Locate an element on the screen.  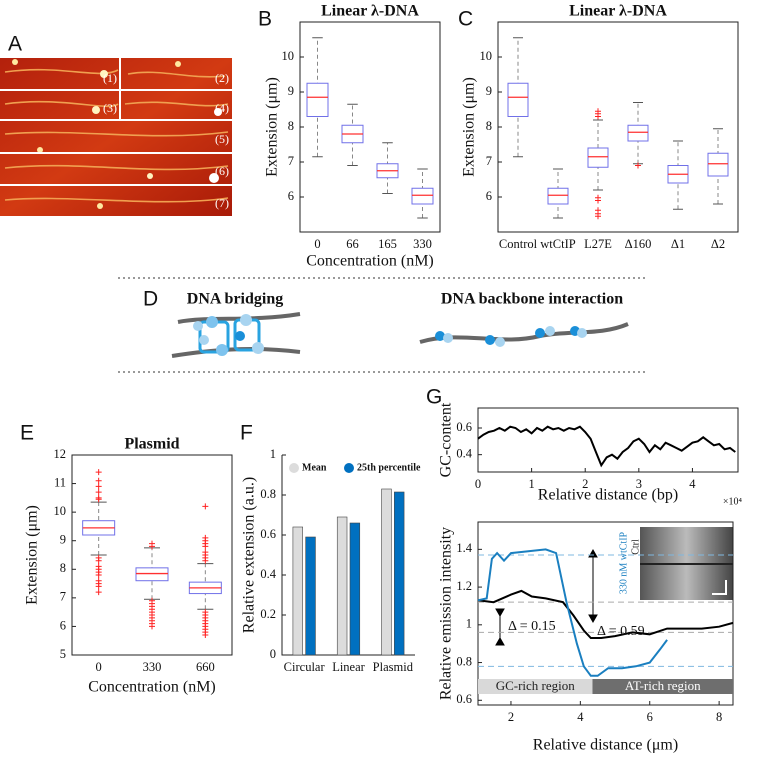
legend-marker is located at coordinates (349, 468).